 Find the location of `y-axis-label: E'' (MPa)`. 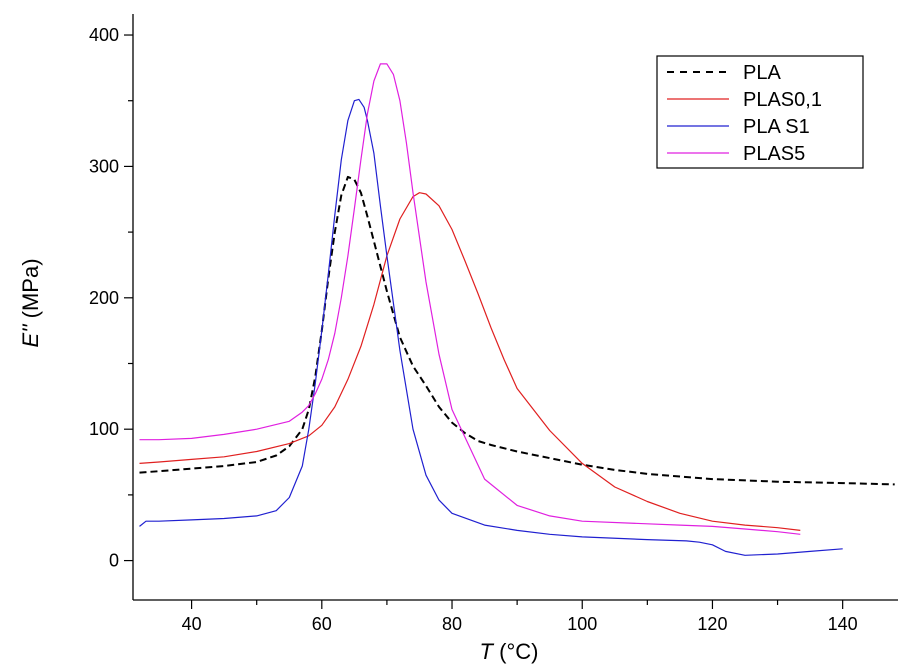

y-axis-label: E'' (MPa) is located at coordinates (30, 302).